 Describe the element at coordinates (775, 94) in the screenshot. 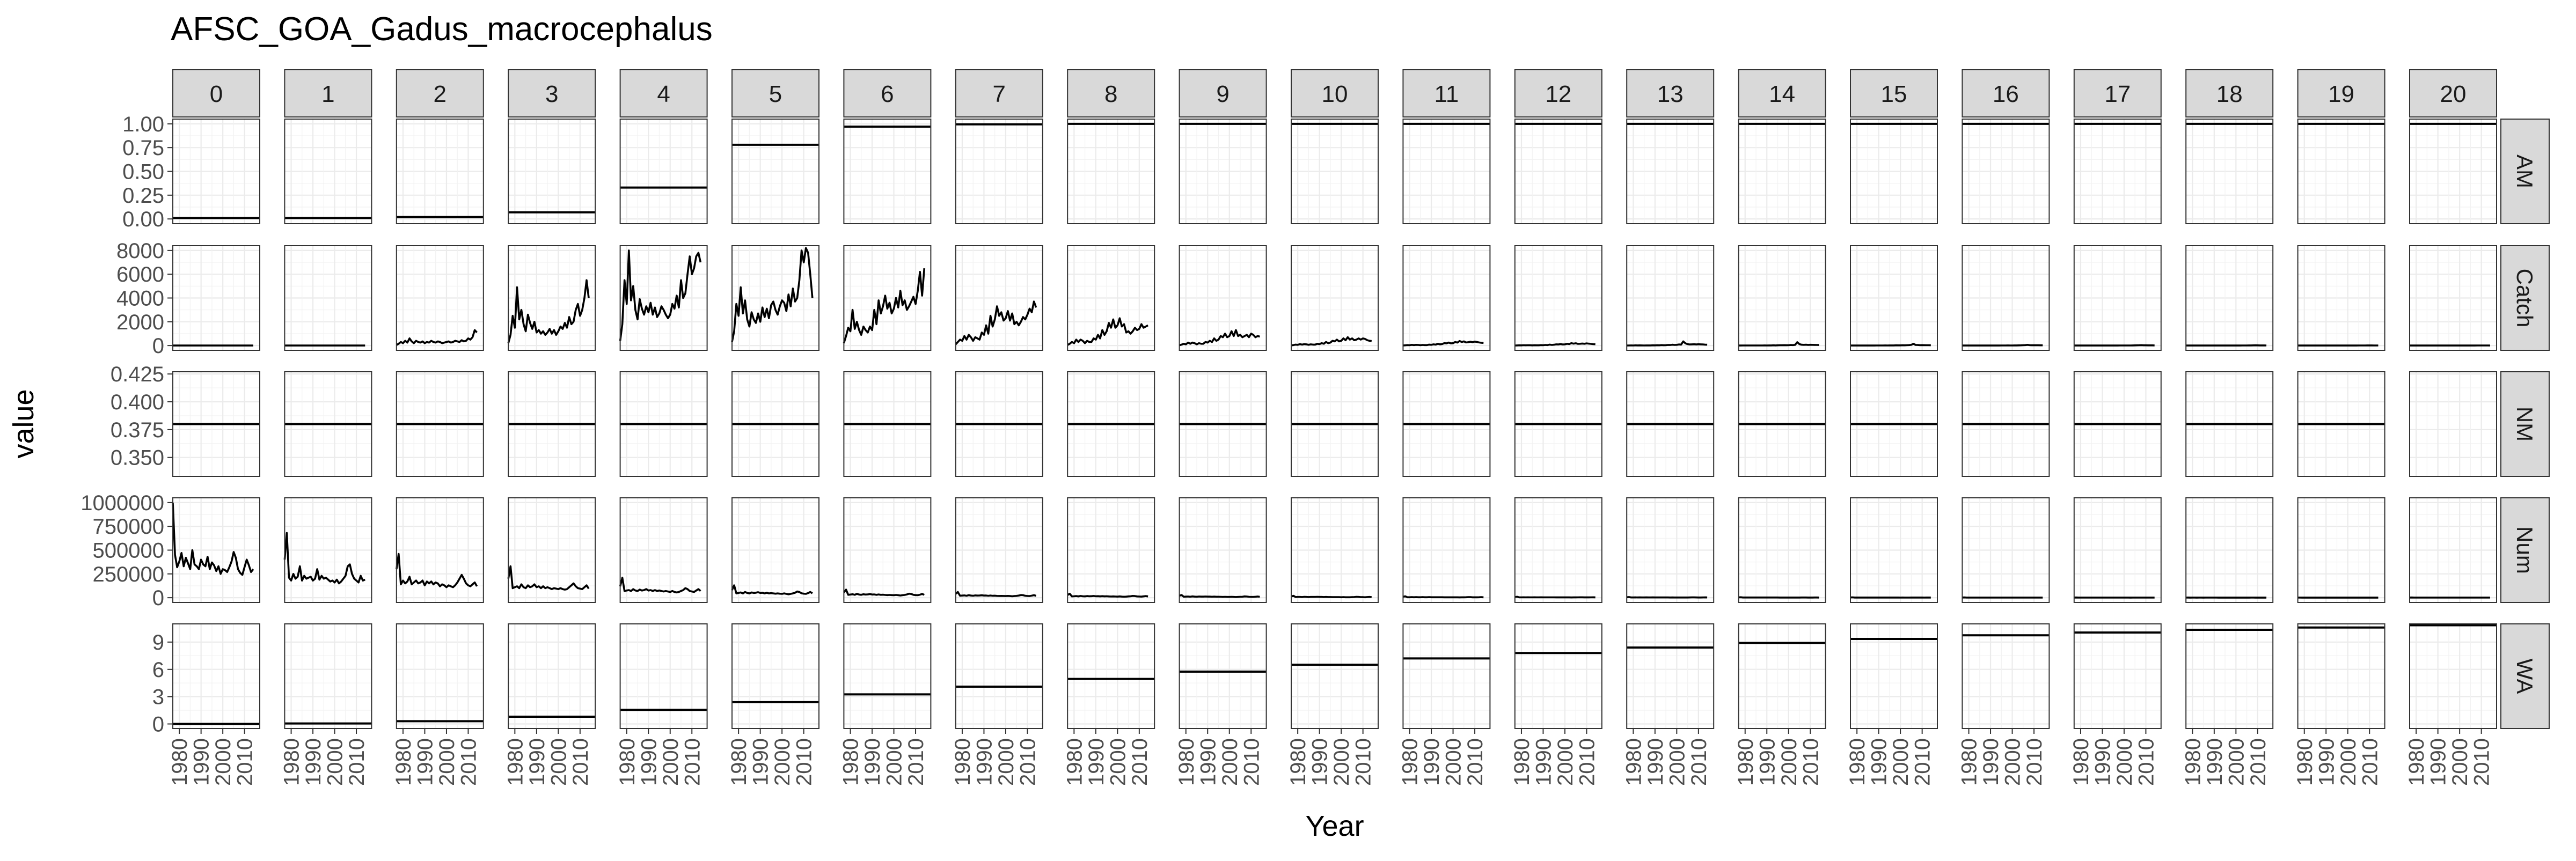

I see `facet-strip-label-col-5: 5` at that location.